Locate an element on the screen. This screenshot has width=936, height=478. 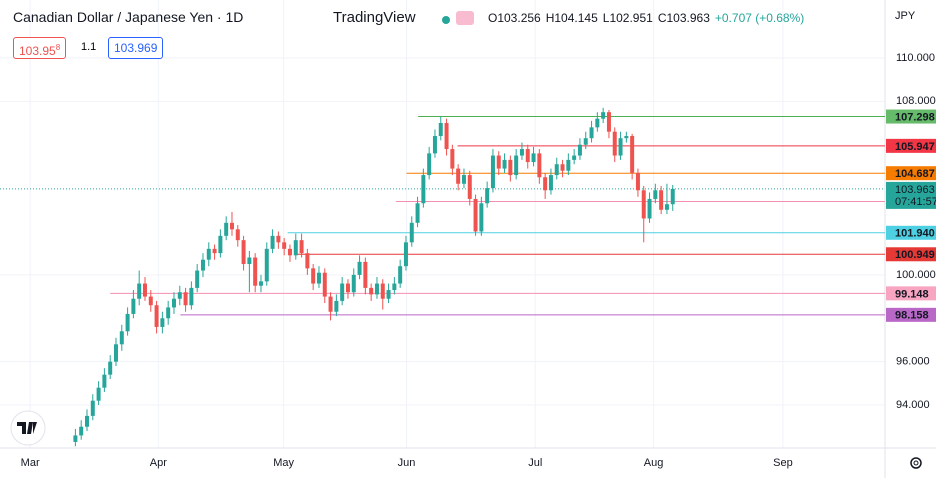
y-tick-label: 96.000 is located at coordinates (913, 362).